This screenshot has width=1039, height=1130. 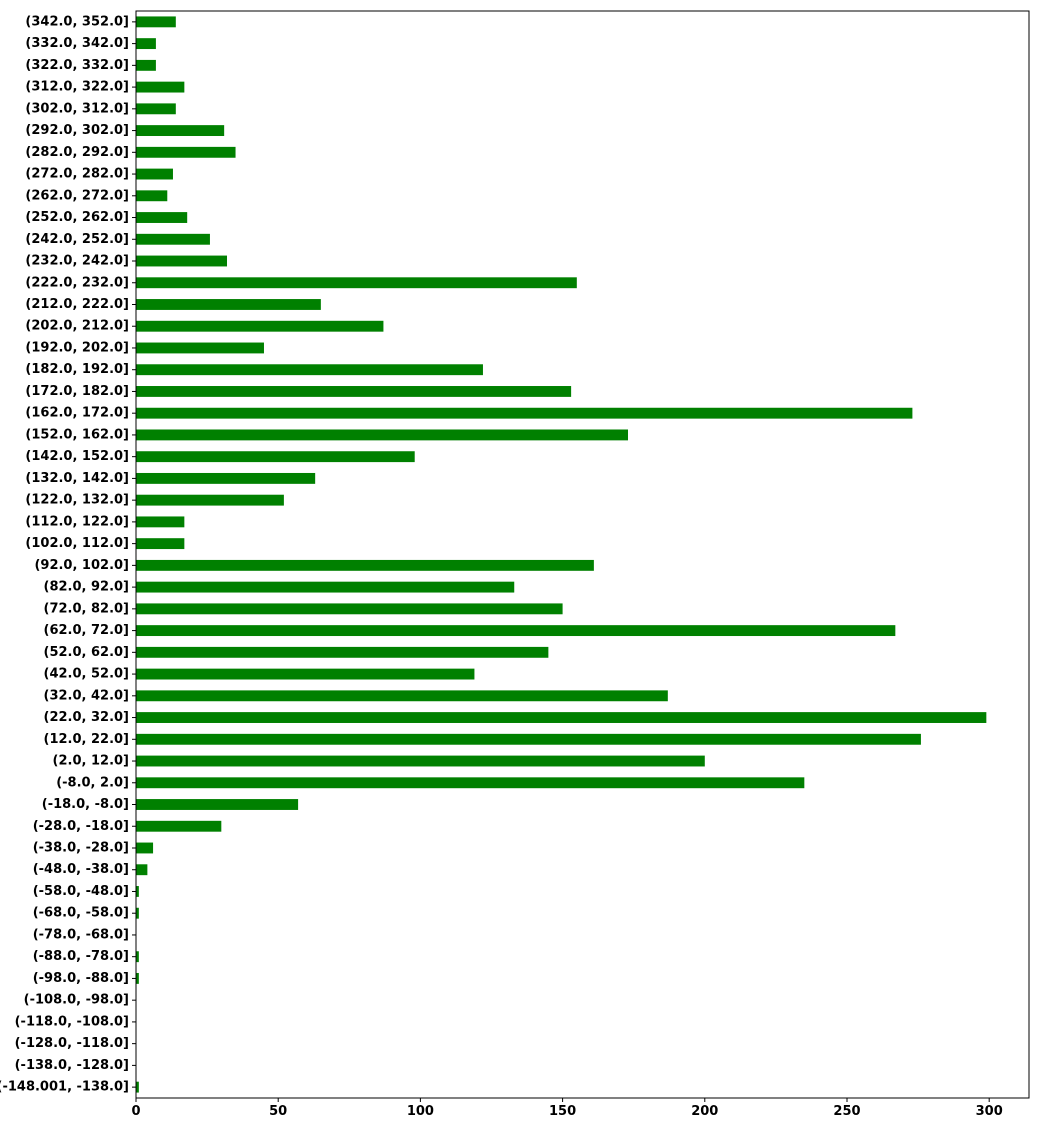 What do you see at coordinates (77, 65) in the screenshot?
I see `y-tick-label: (322.0, 332.0]` at bounding box center [77, 65].